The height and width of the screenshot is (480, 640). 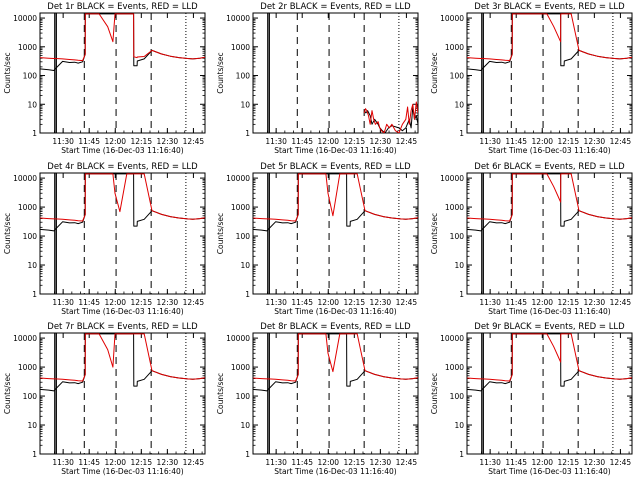 I want to click on series-events-line, so click(x=122, y=42).